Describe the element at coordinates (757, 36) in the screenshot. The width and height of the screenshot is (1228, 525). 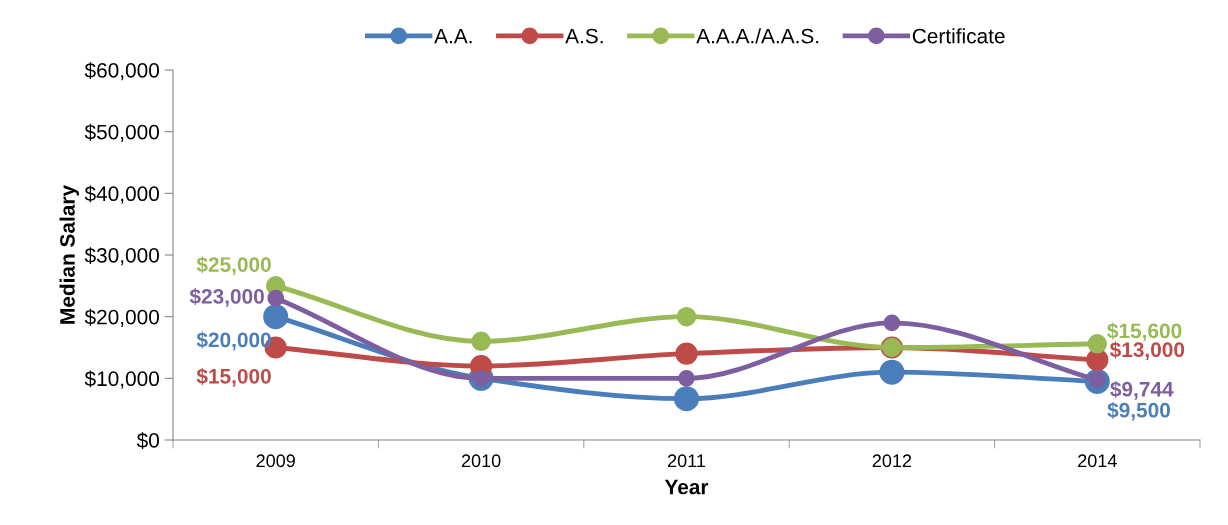
I see `legend-label: A.A.A./A.A.S.` at that location.